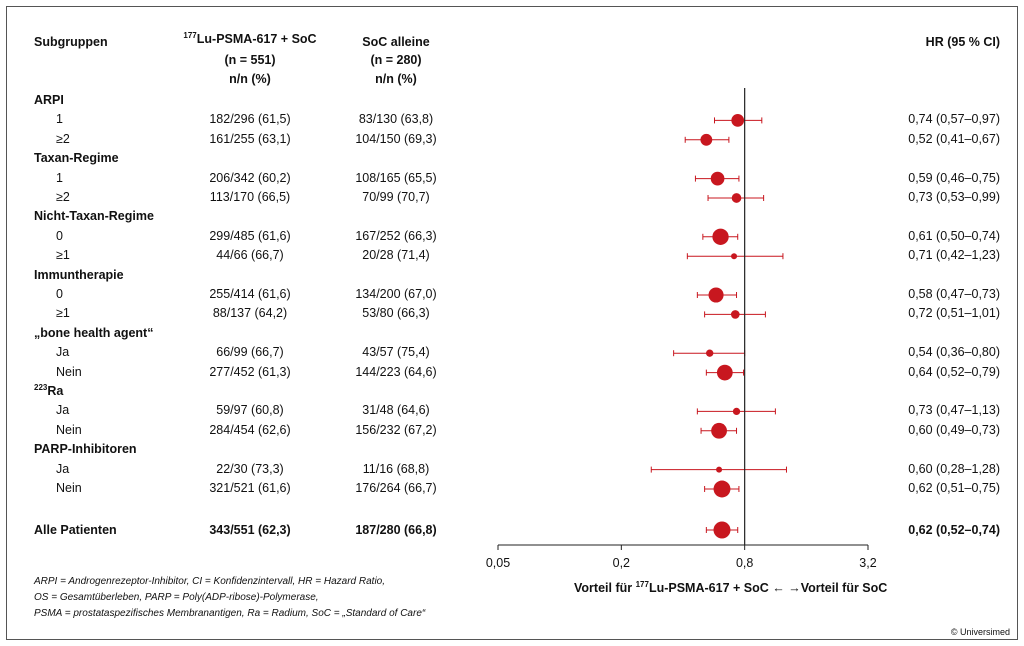  What do you see at coordinates (396, 530) in the screenshot?
I see `overall-soc-value: 187/280 (66,8)` at bounding box center [396, 530].